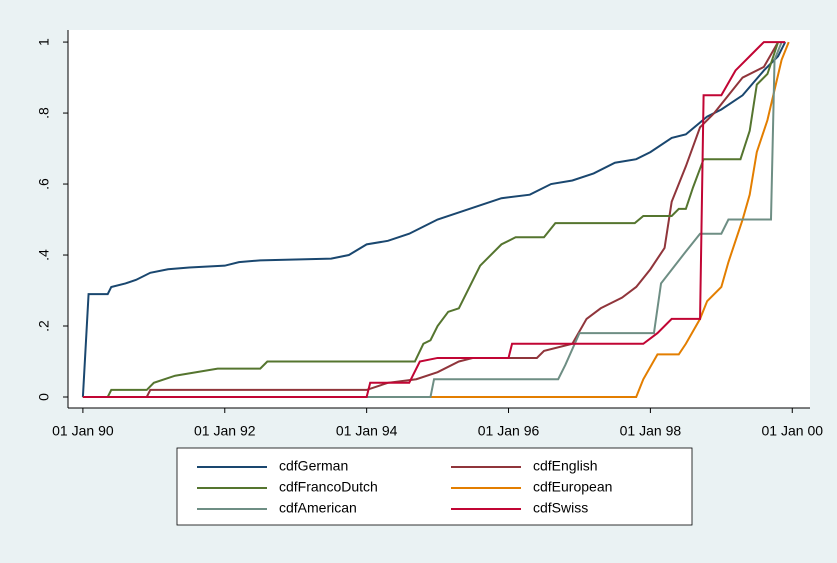 This screenshot has width=837, height=563. What do you see at coordinates (328, 487) in the screenshot?
I see `legend-label: cdfFrancoDutch` at bounding box center [328, 487].